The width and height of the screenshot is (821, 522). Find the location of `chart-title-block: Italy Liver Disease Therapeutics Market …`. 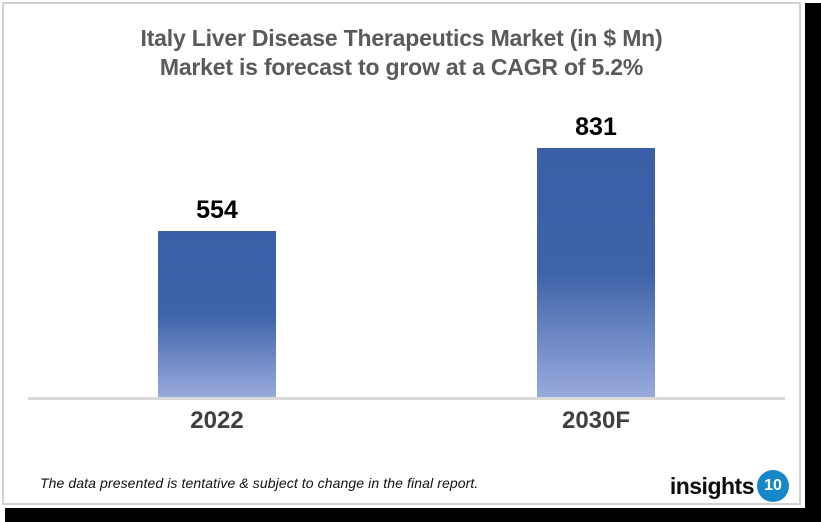

chart-title-block: Italy Liver Disease Therapeutics Market … is located at coordinates (401, 53).